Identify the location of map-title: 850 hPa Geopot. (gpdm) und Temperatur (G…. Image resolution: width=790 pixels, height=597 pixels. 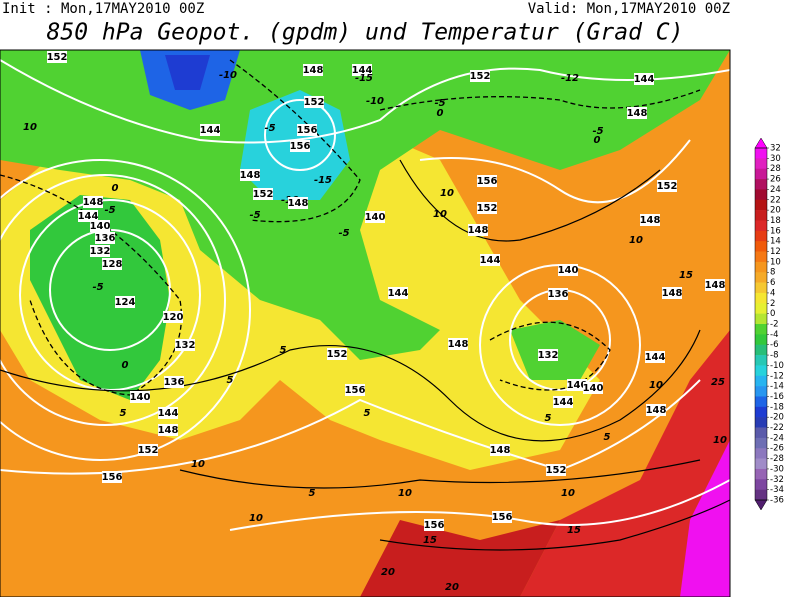
(365, 33).